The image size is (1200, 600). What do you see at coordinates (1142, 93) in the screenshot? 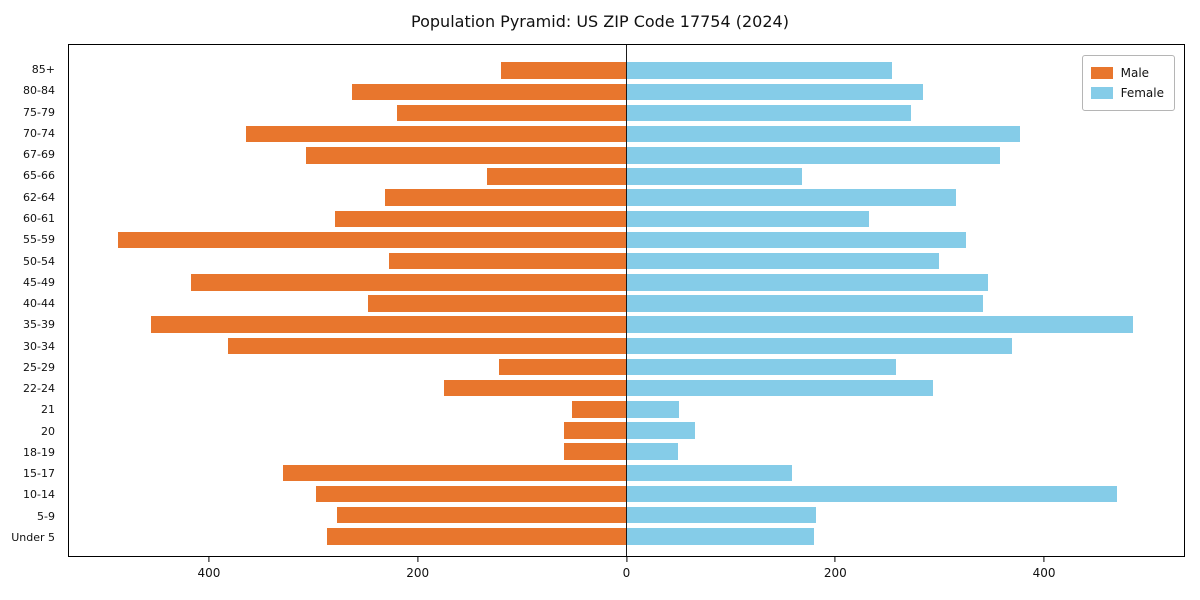
I see `legend-label-female: Female` at bounding box center [1142, 93].